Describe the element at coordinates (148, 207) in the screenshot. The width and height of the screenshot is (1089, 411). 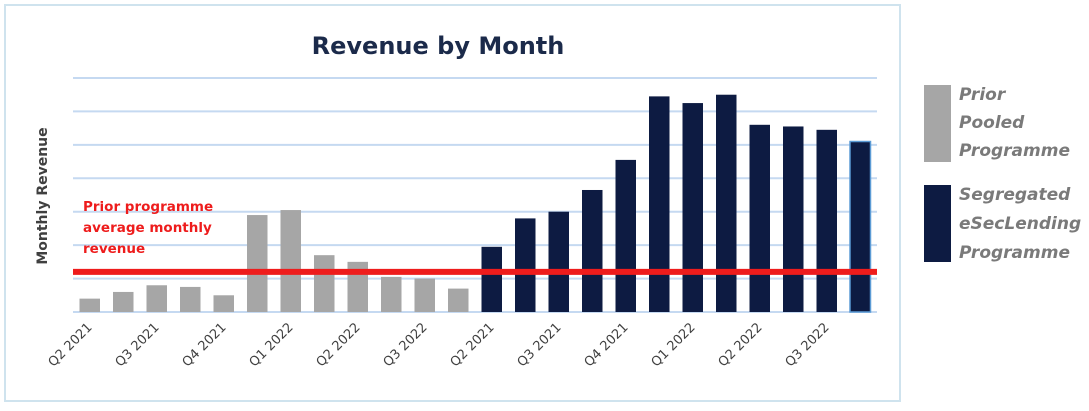
I see `annotation-line-1: Prior programme` at that location.